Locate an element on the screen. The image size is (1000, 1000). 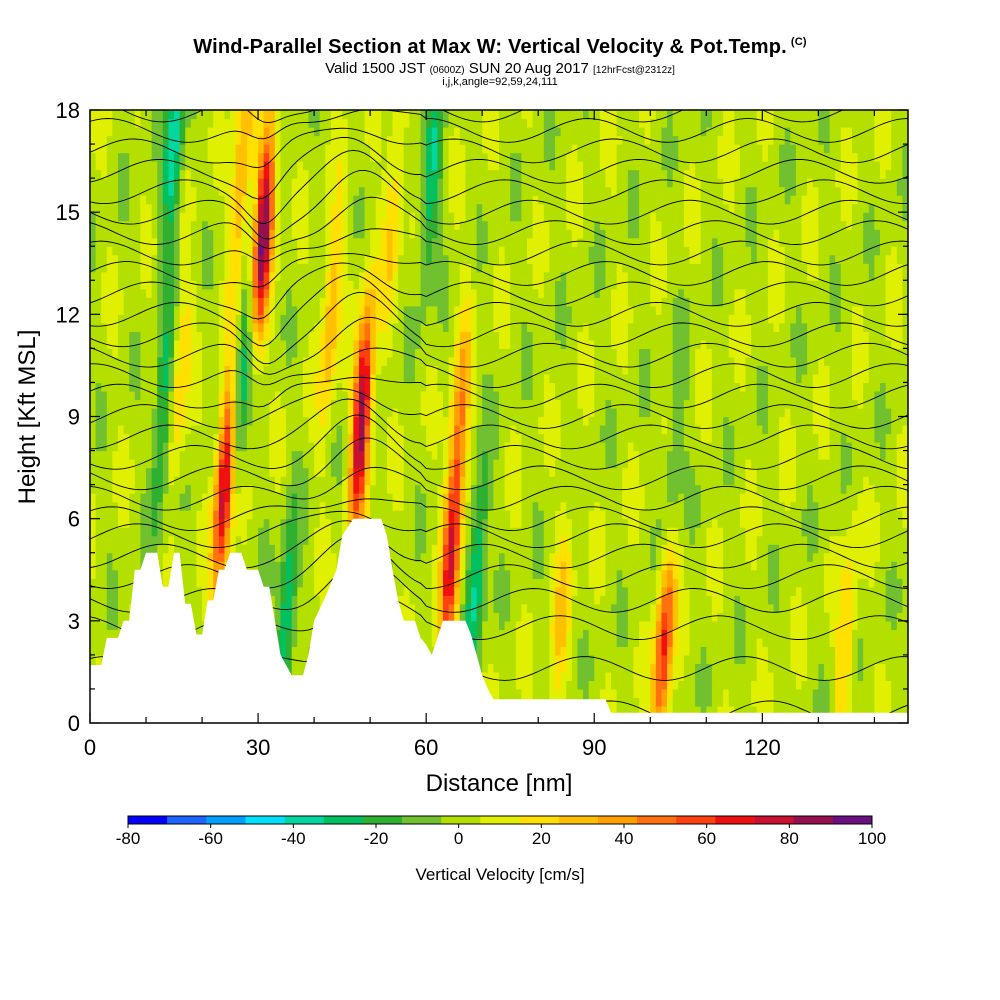
subtitle-valid: Valid 1500 JST is located at coordinates (375, 68).